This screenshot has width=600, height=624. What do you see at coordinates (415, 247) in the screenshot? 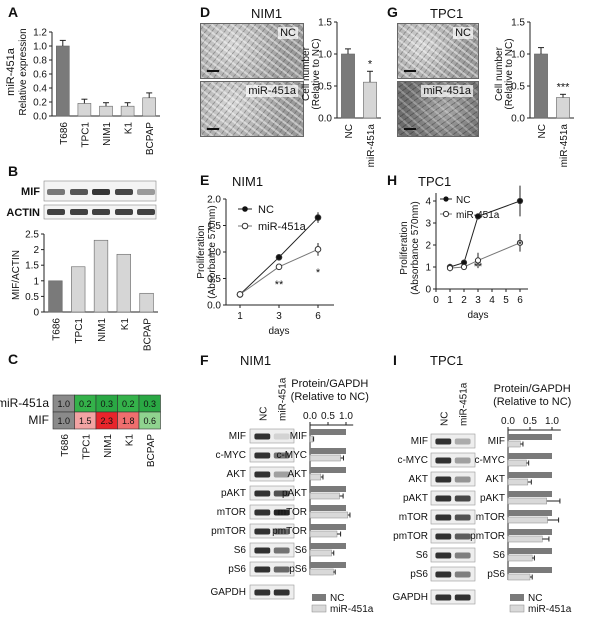
I see `panel-h-ylabel-2: (Absorbance 570nm)` at bounding box center [415, 247].